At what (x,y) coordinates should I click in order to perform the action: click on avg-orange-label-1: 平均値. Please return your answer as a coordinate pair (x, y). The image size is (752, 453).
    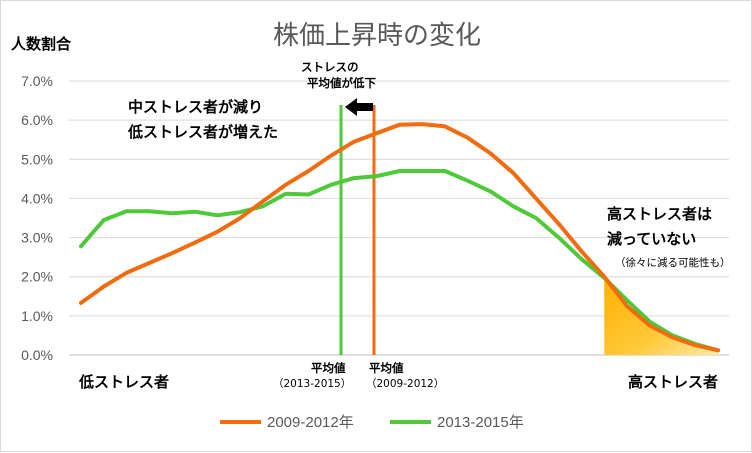
    Looking at the image, I should click on (386, 368).